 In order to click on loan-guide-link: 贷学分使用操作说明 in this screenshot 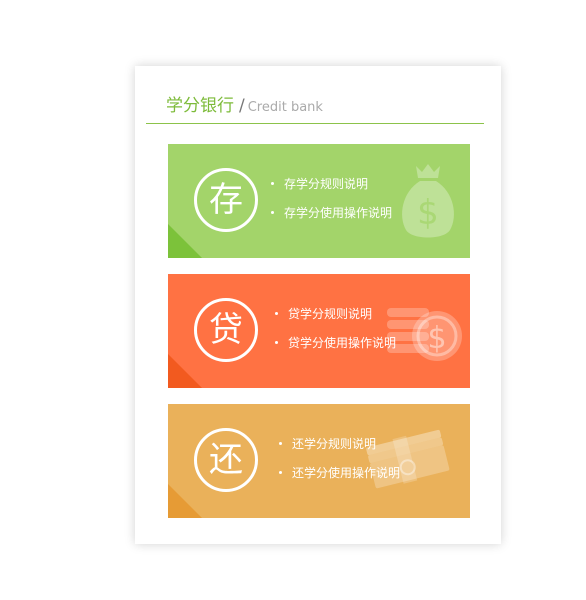, I will do `click(335, 343)`.